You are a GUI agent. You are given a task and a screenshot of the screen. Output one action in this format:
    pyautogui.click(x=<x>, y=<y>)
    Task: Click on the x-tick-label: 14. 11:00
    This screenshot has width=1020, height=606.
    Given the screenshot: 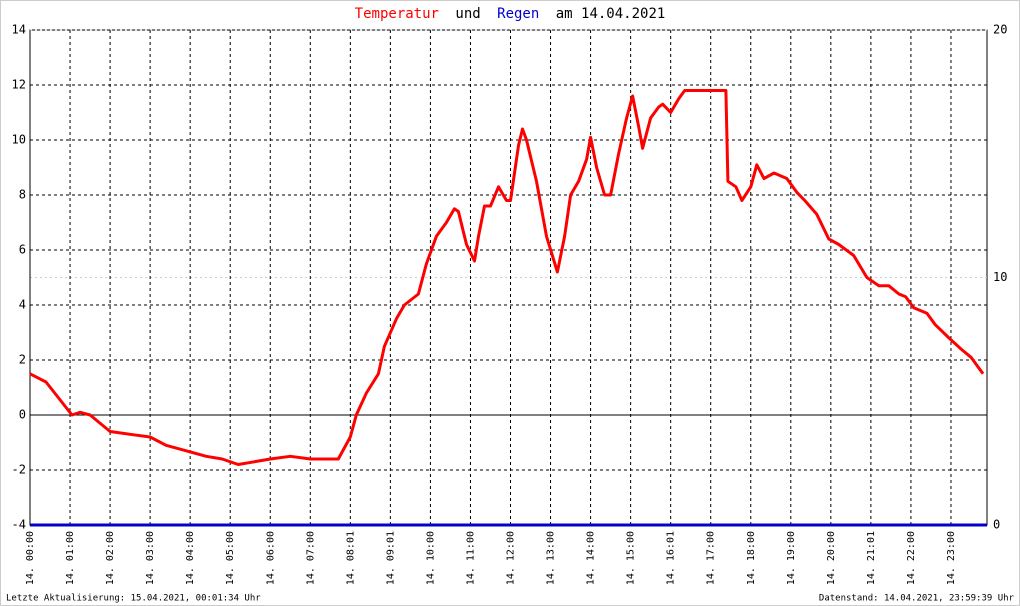 What is the action you would take?
    pyautogui.click(x=470, y=558)
    